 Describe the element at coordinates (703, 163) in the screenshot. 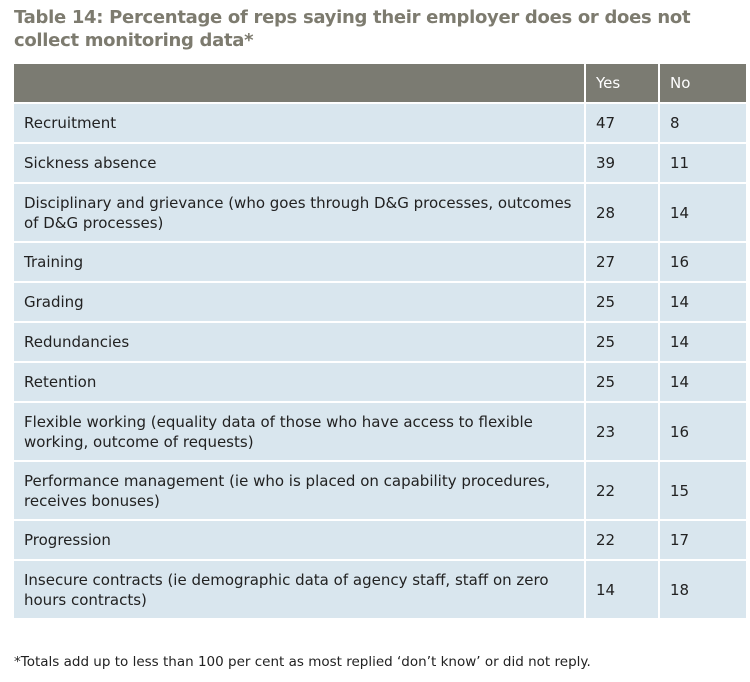

I see `cell-value: 11` at that location.